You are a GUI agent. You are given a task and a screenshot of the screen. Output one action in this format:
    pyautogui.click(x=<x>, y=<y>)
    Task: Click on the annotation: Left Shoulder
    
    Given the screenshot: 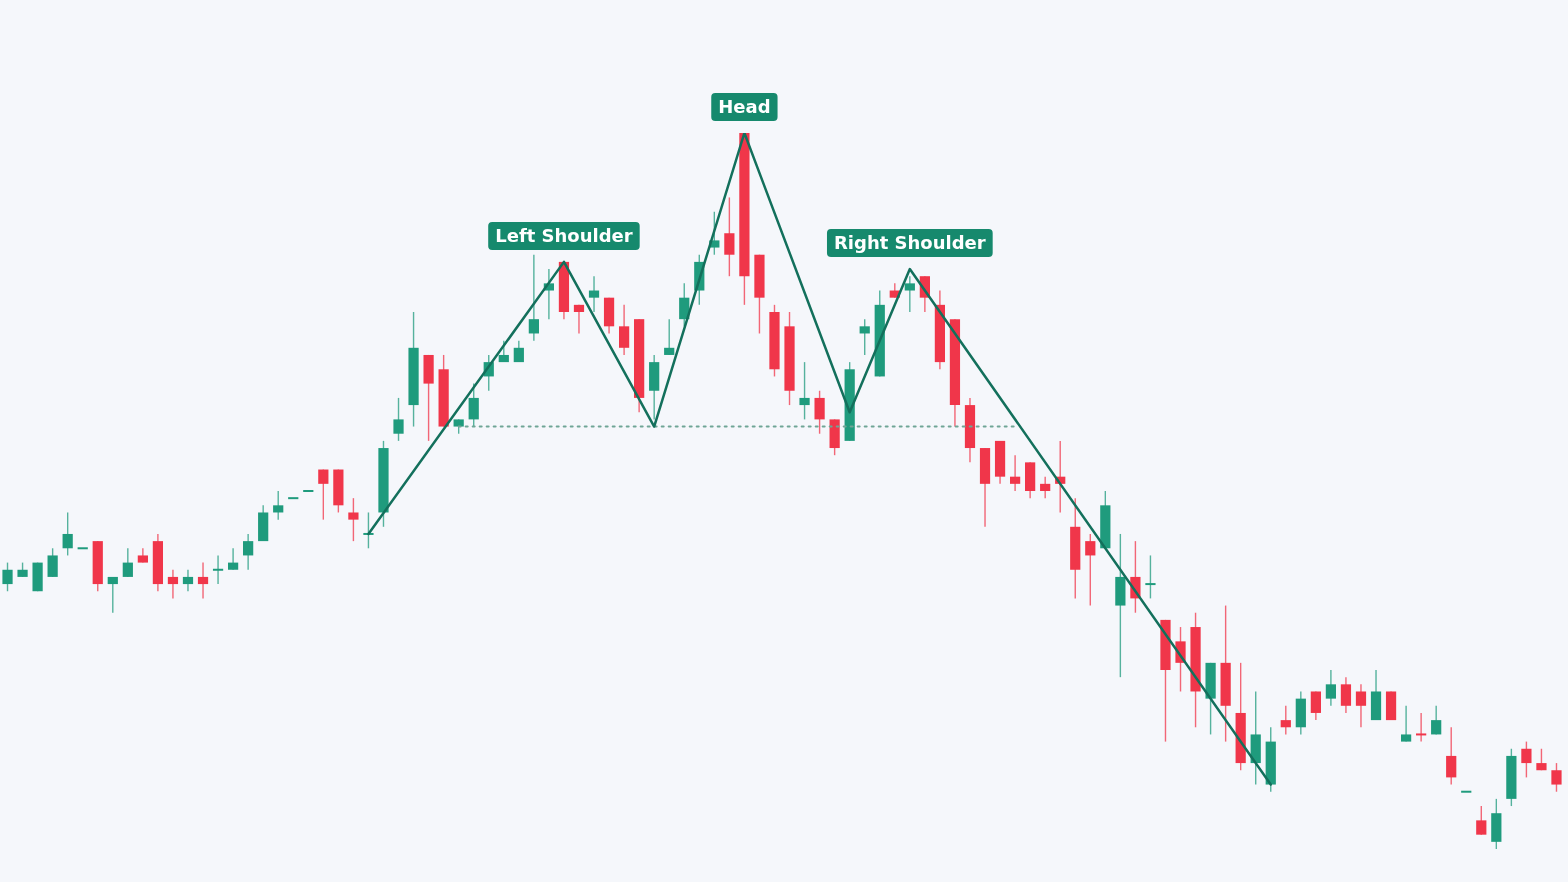 What is the action you would take?
    pyautogui.click(x=564, y=235)
    